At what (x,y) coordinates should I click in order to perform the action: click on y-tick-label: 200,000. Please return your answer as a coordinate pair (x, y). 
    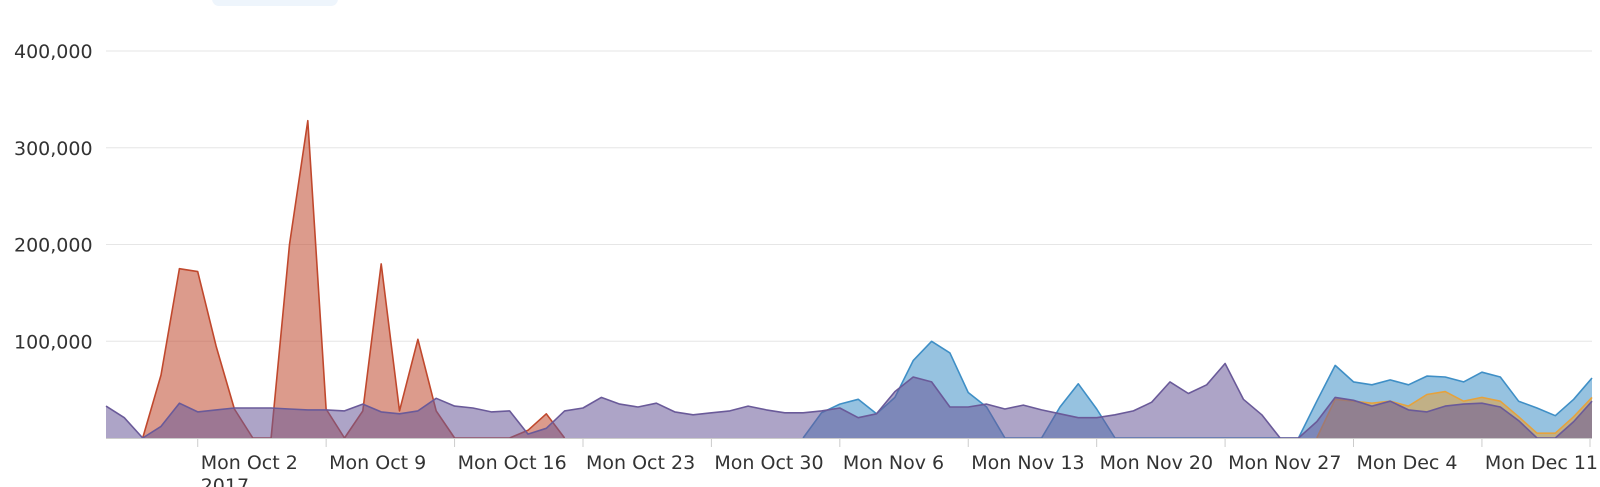
    Looking at the image, I should click on (53, 246).